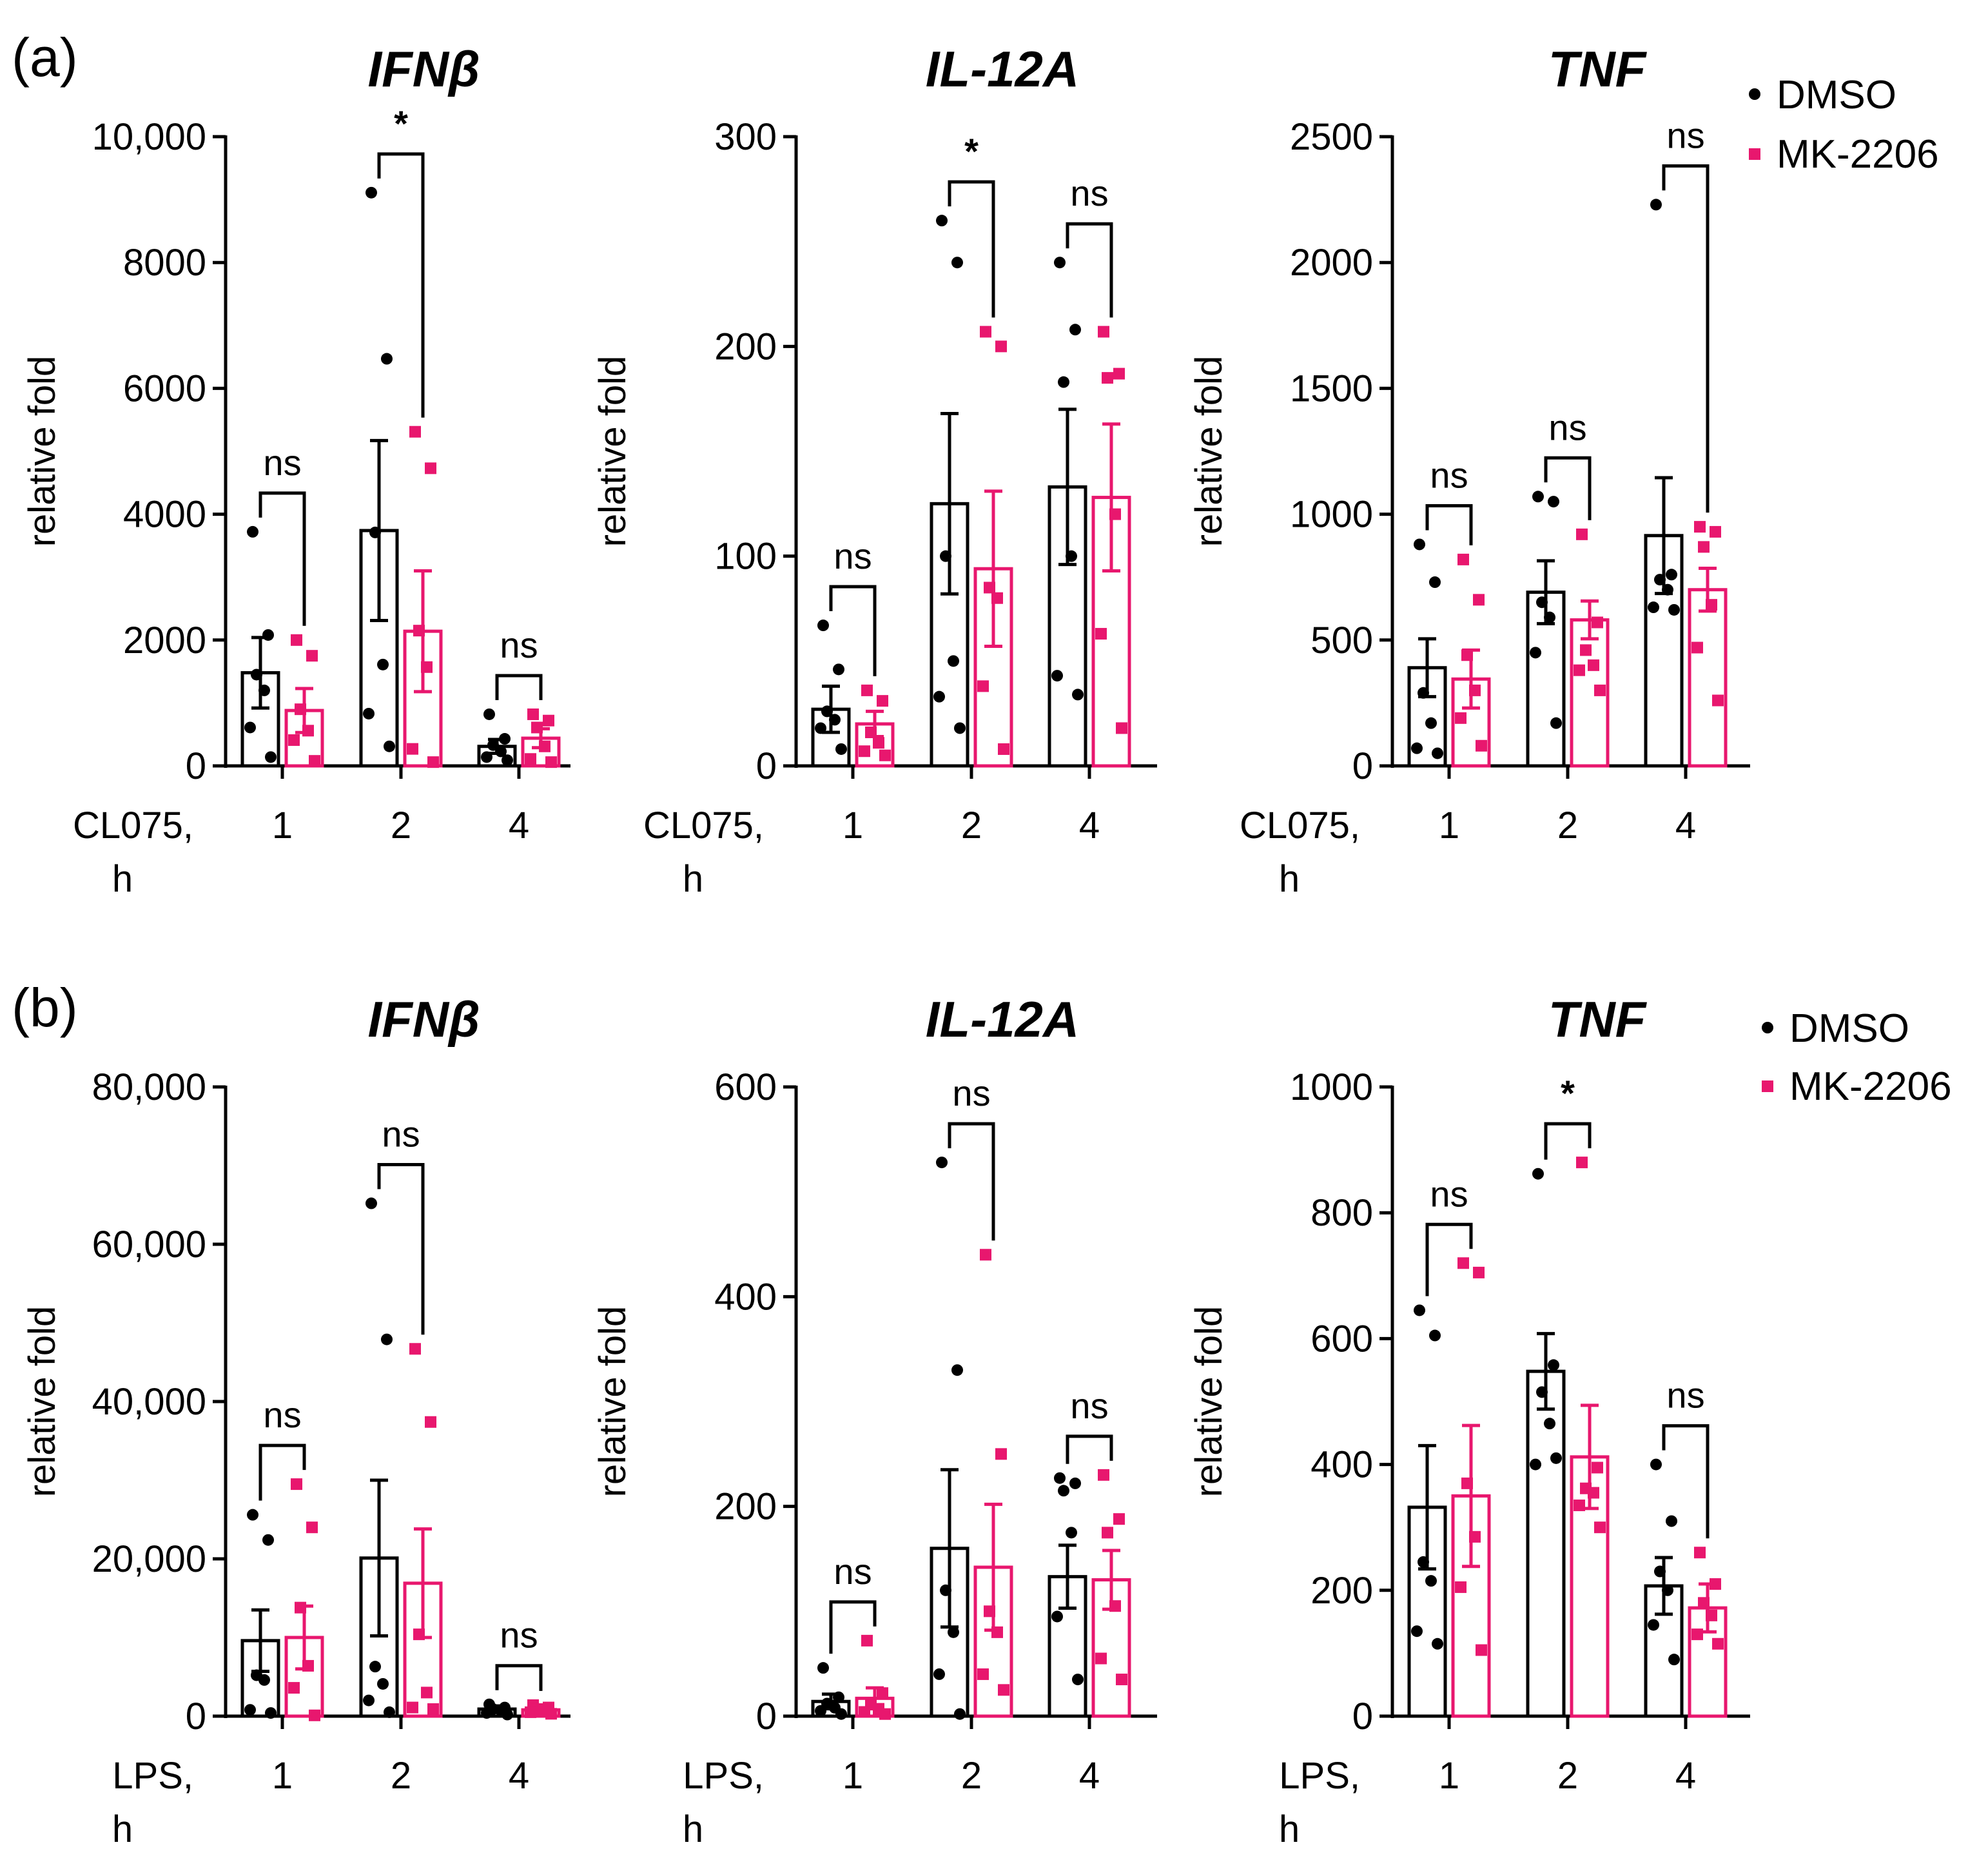 This screenshot has height=1867, width=1988. I want to click on x-axis-label: LPS,, so click(1320, 1776).